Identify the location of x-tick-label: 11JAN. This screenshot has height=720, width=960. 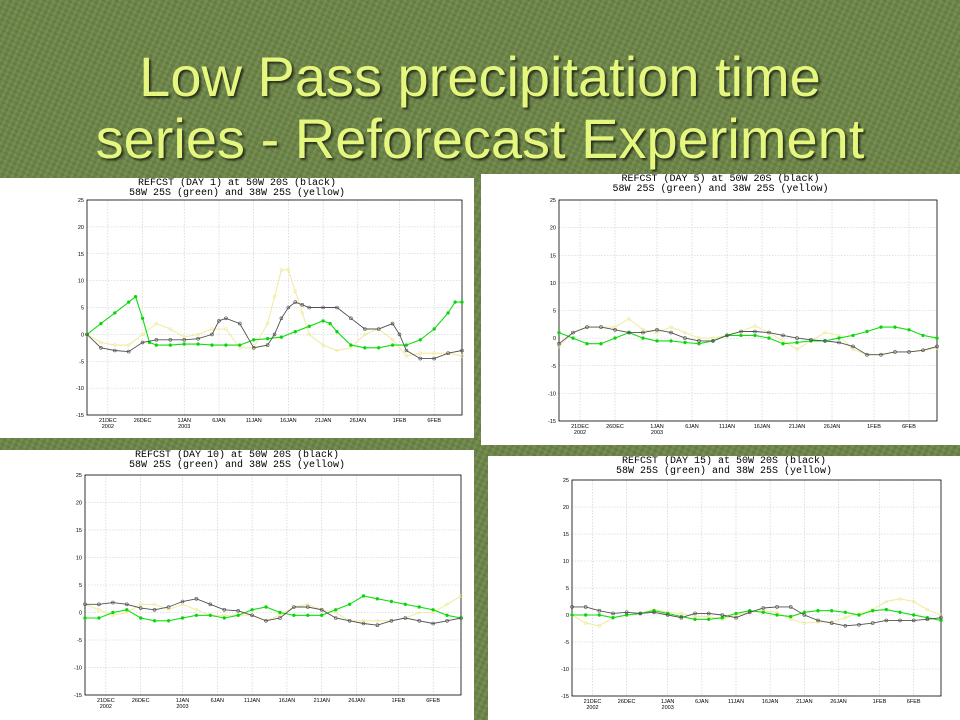
(254, 421).